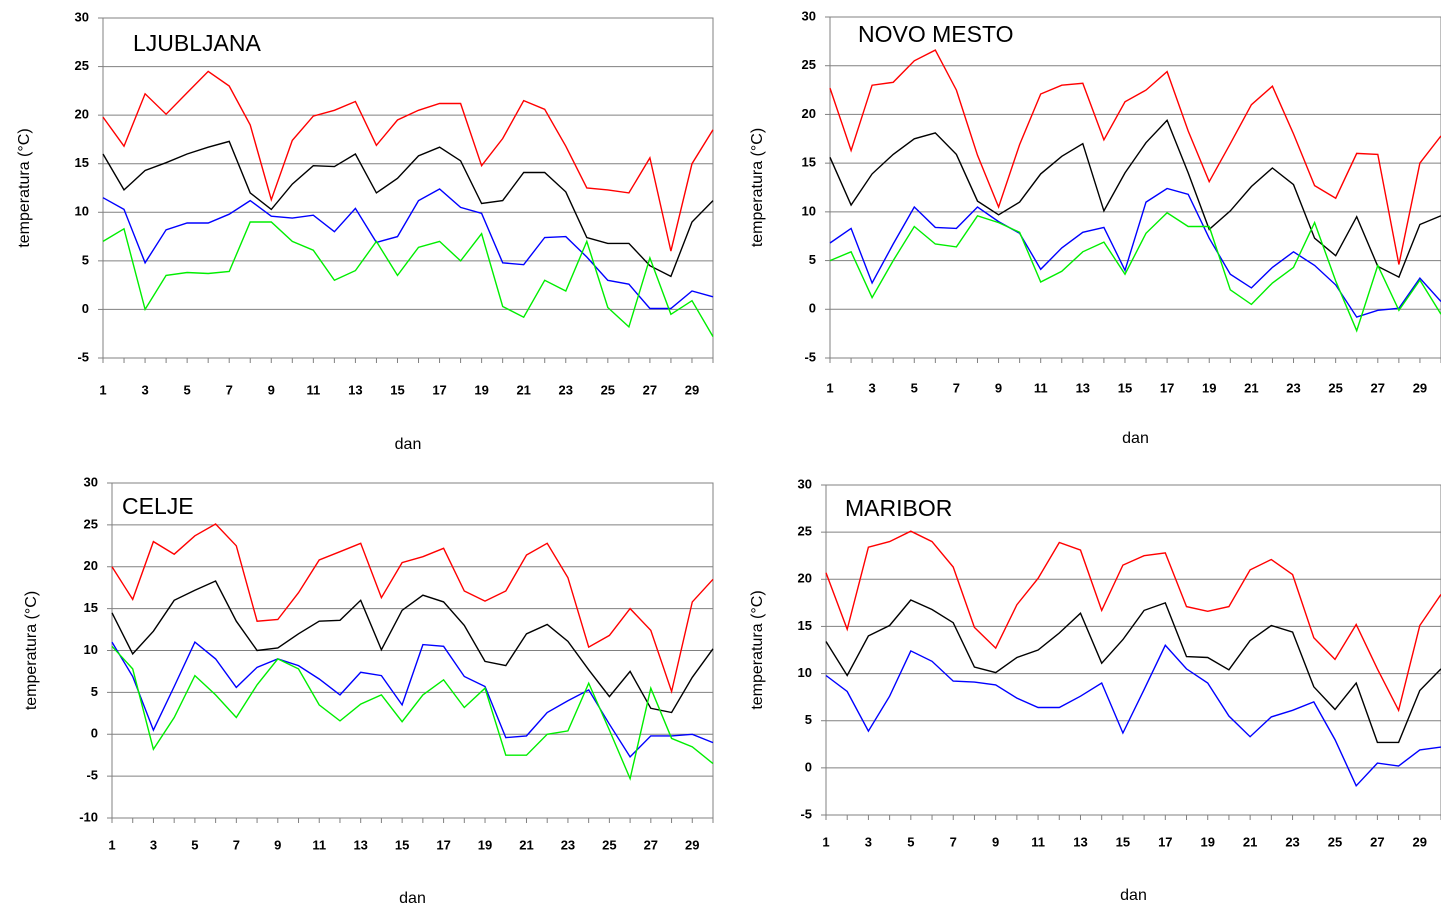 The height and width of the screenshot is (908, 1441). Describe the element at coordinates (158, 506) in the screenshot. I see `chart-title: CELJE` at that location.